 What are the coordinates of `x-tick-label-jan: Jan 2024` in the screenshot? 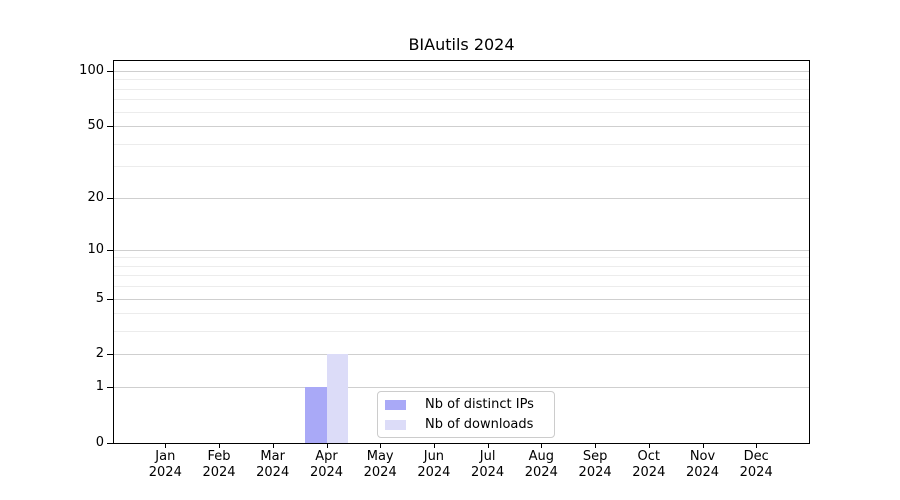 It's located at (165, 465).